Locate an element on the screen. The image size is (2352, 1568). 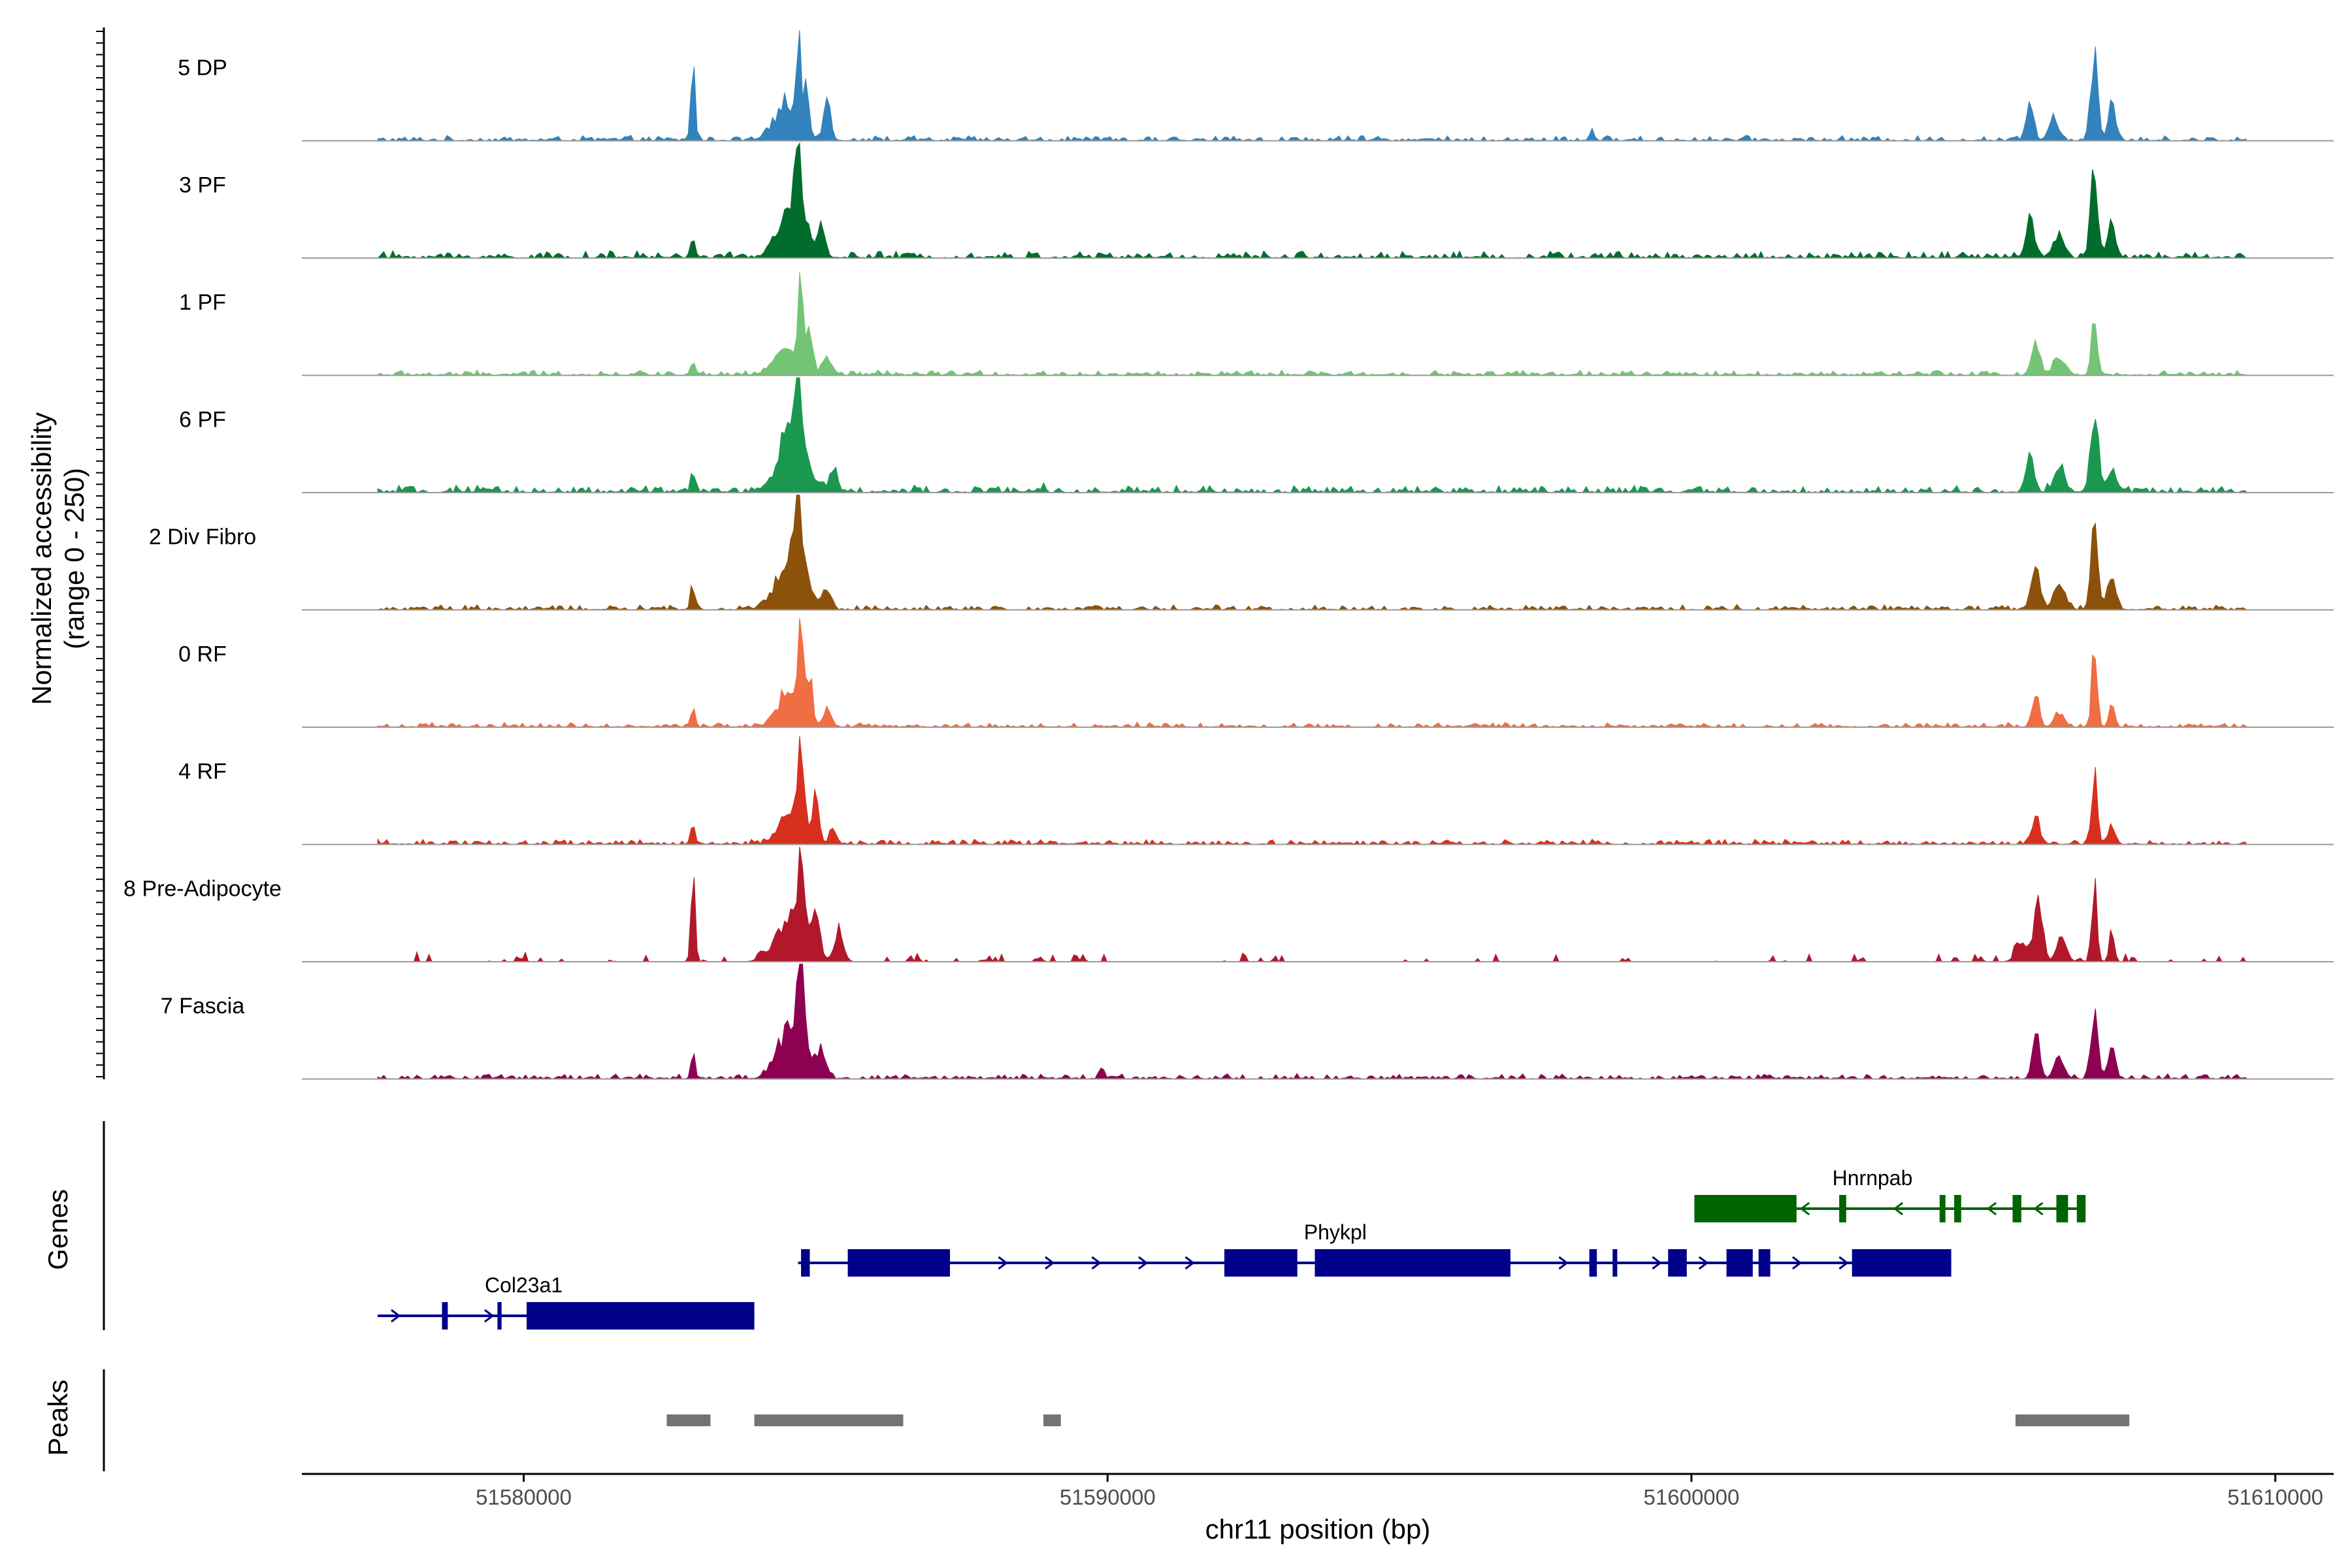
x-axis: 51580000 51590000 51600000 51610000 is located at coordinates (1318, 1491).